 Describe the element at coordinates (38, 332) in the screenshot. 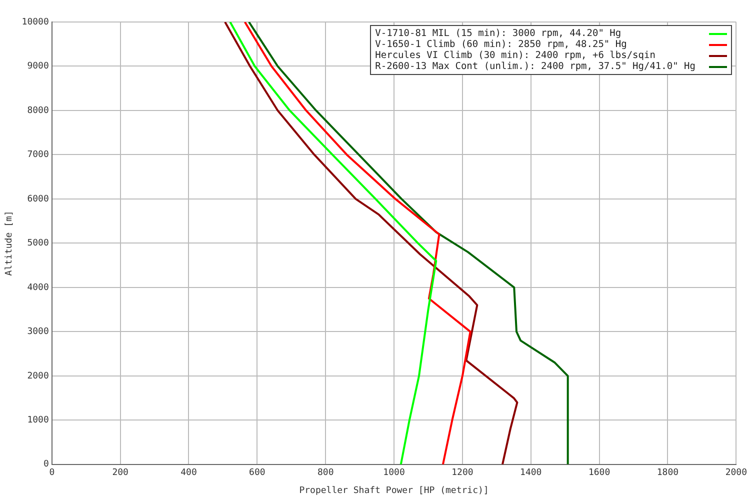

I see `y-tick-label: 3000` at that location.